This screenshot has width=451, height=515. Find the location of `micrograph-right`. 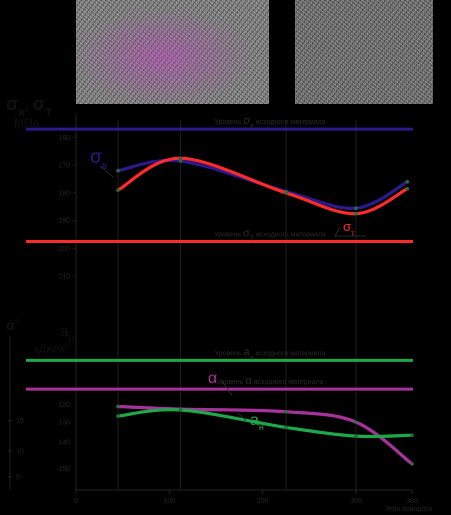

micrograph-right is located at coordinates (364, 52).